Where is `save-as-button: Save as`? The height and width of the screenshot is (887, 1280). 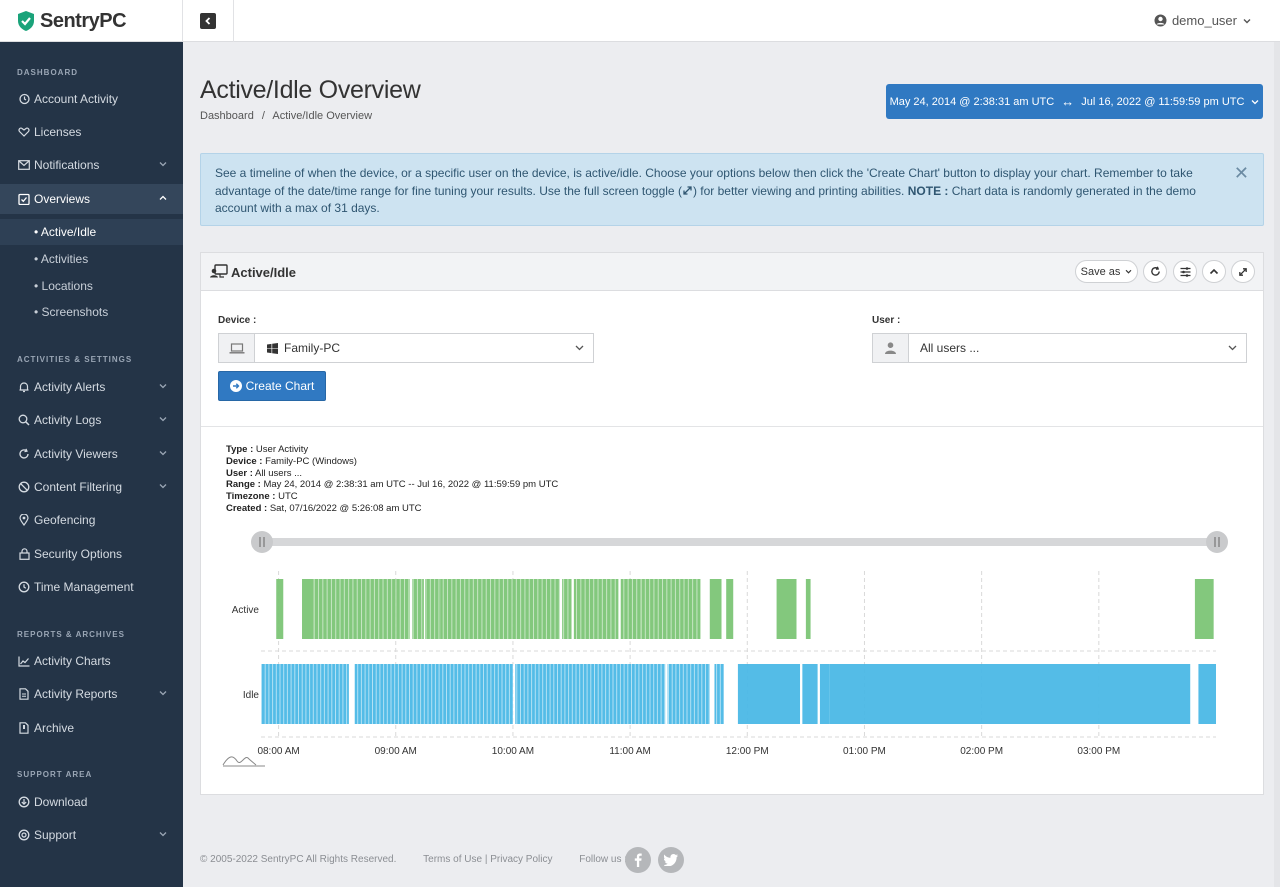
save-as-button: Save as is located at coordinates (1106, 271).